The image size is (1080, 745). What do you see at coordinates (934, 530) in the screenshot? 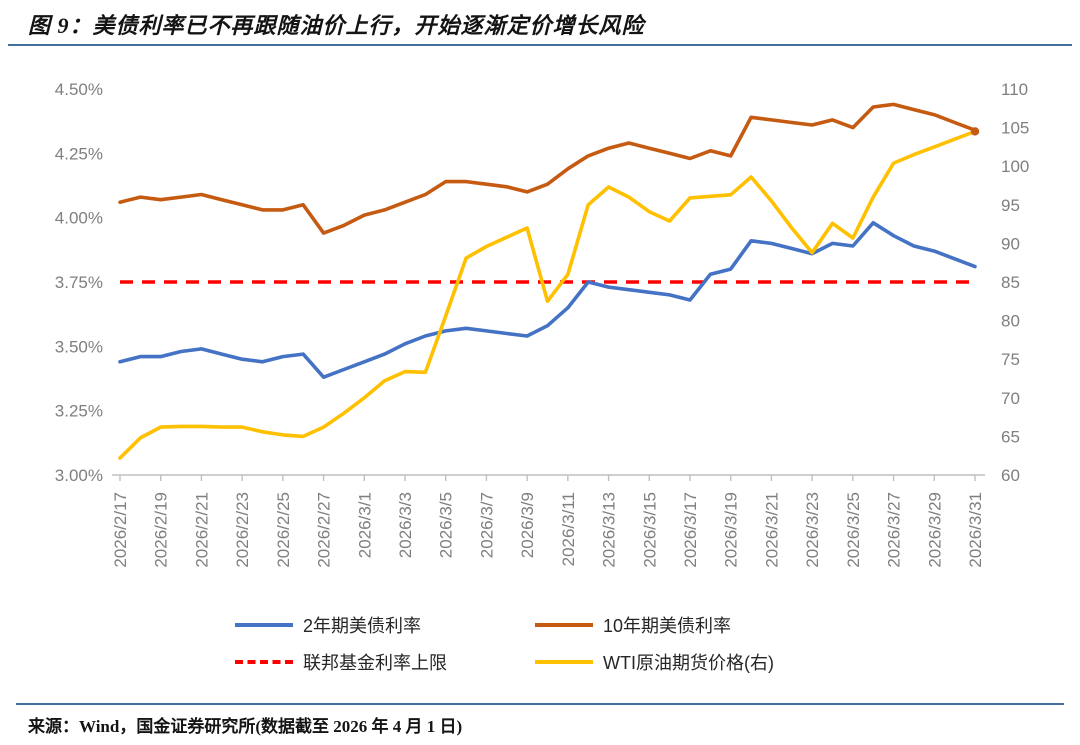
I see `x-axis-tick-label: 2026/3/29` at bounding box center [934, 530].